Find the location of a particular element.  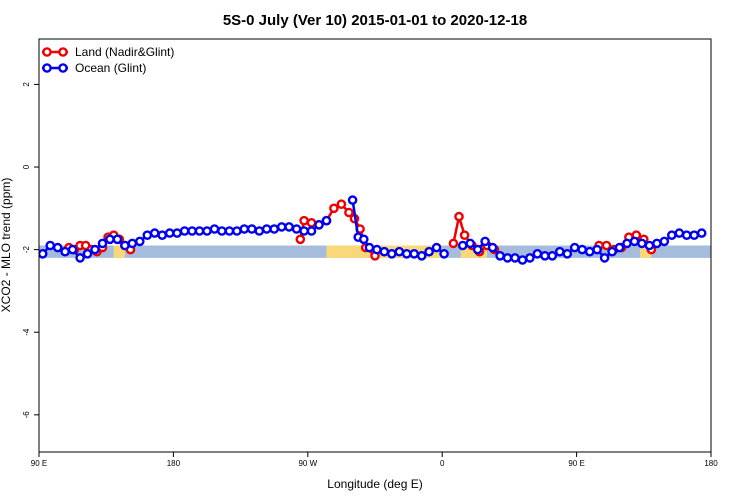

y-axis-label: XCO2 - MLO trend (ppm) is located at coordinates (6, 245).